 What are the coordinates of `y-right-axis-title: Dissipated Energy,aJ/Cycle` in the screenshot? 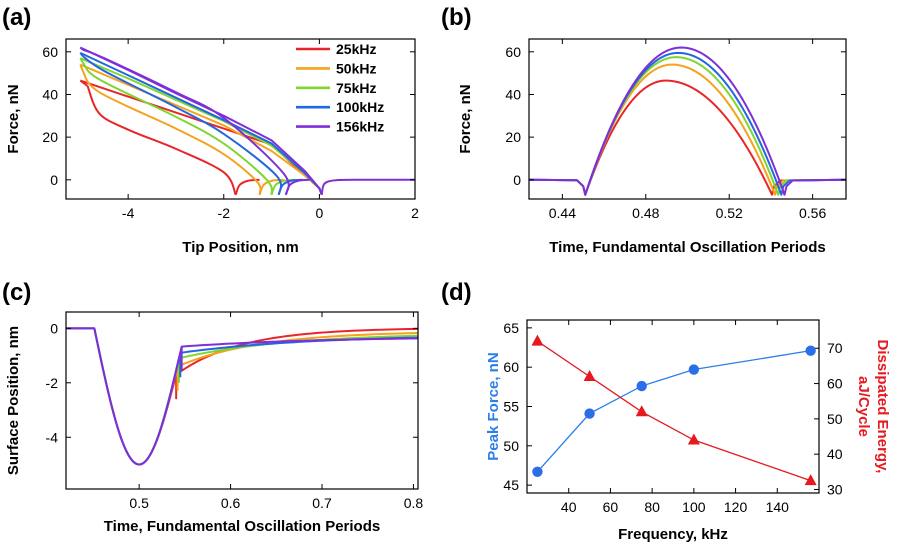 It's located at (873, 407).